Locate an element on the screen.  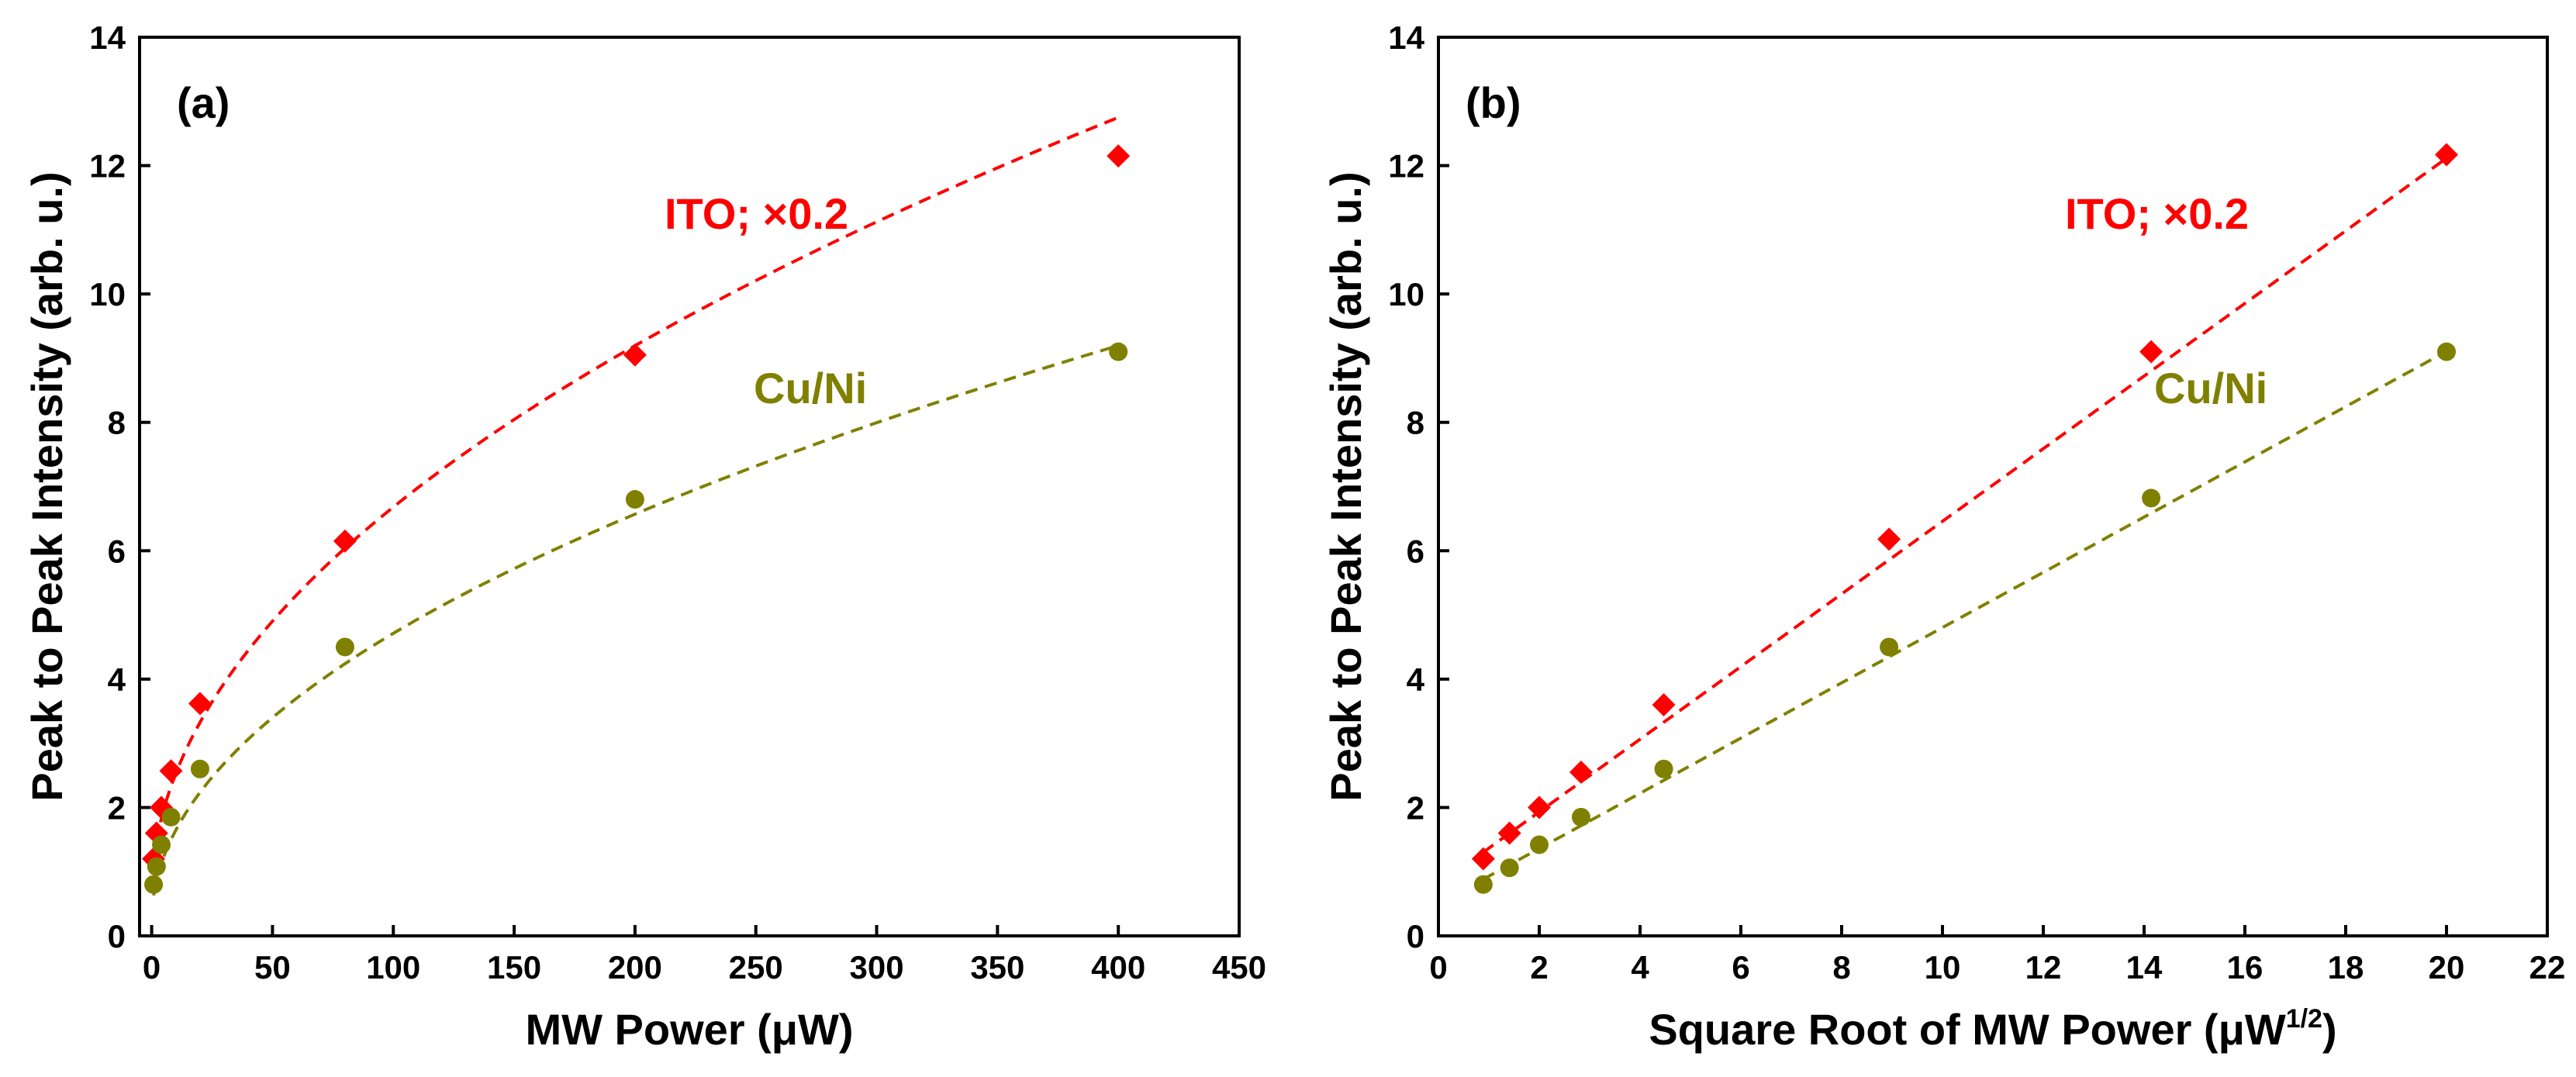
panel-b-x-axis-title-end: ) is located at coordinates (2329, 1029).